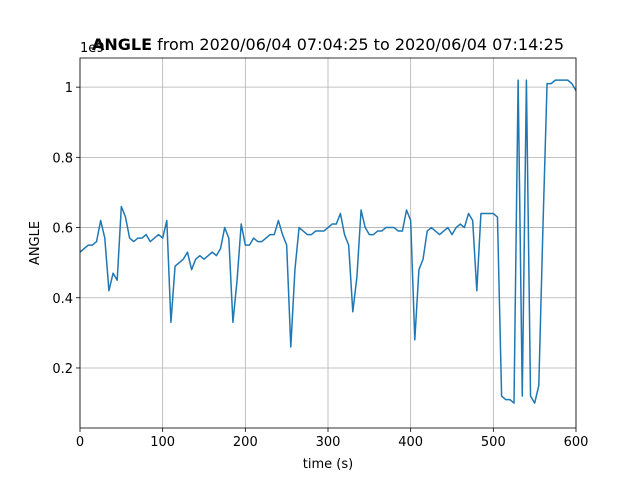 The image size is (640, 480). What do you see at coordinates (122, 44) in the screenshot?
I see `title-bold: ANGLE` at bounding box center [122, 44].